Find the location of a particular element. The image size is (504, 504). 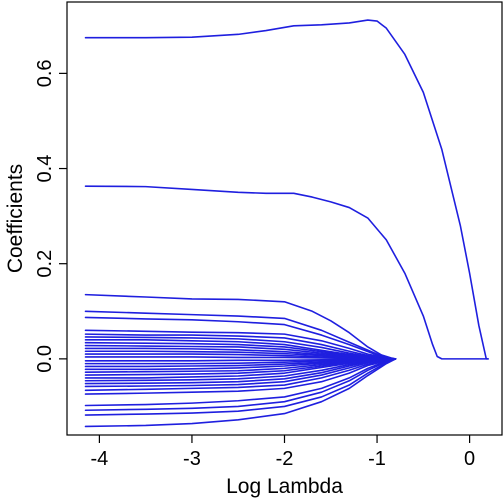

x-tick-label: -2 is located at coordinates (285, 459).